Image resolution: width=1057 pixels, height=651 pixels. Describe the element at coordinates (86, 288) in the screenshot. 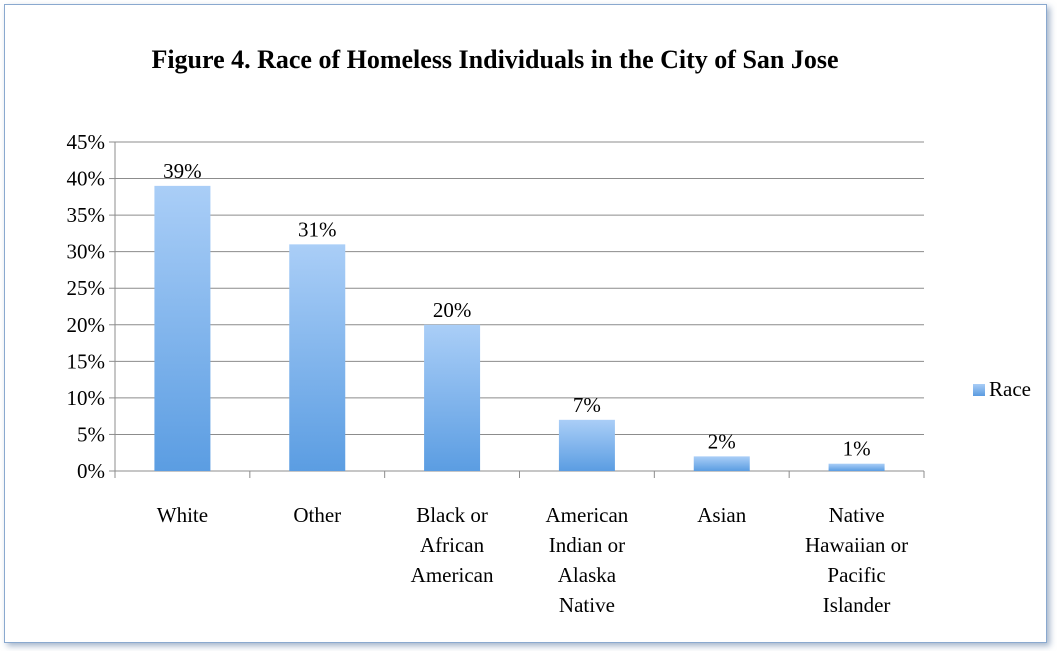

I see `y-tick-label: 25%` at that location.